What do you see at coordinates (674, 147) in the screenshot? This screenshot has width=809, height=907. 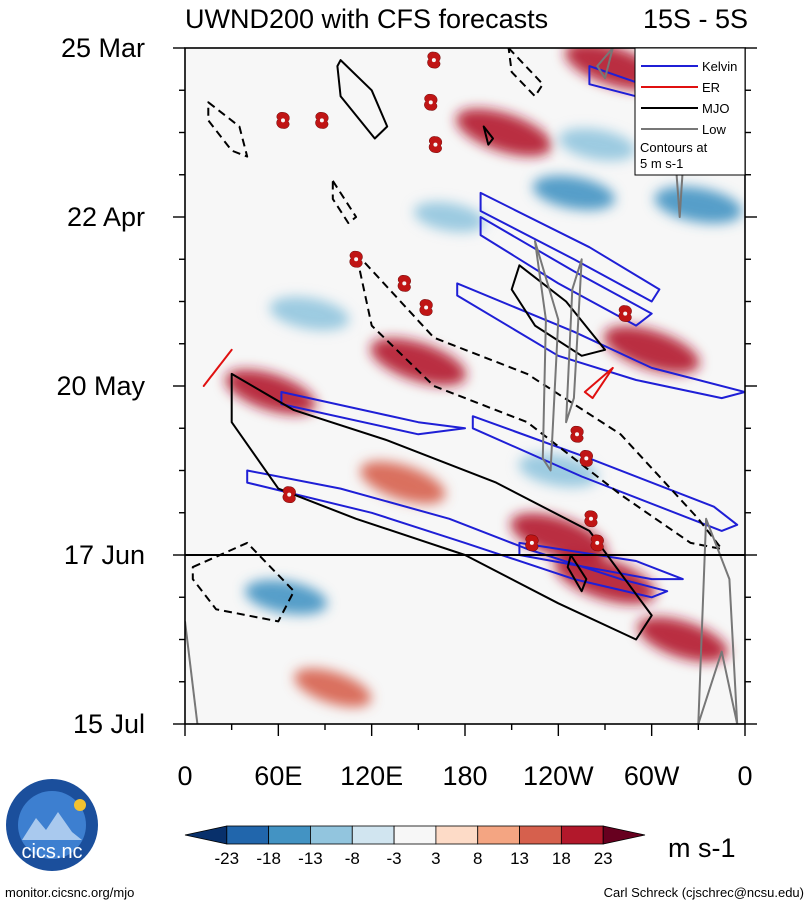 I see `legend-note-line1: Contours at` at bounding box center [674, 147].